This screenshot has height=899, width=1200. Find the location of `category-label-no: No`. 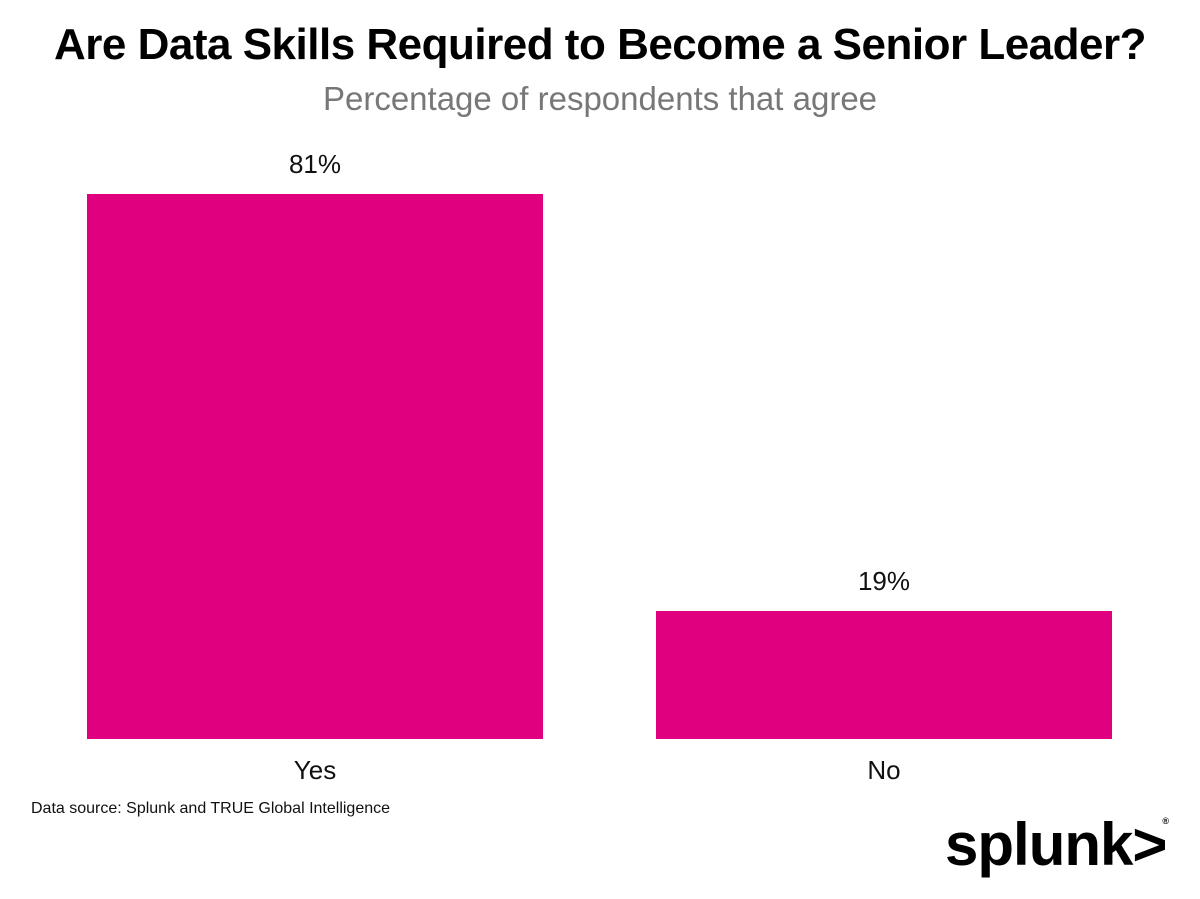

category-label-no: No is located at coordinates (884, 770).